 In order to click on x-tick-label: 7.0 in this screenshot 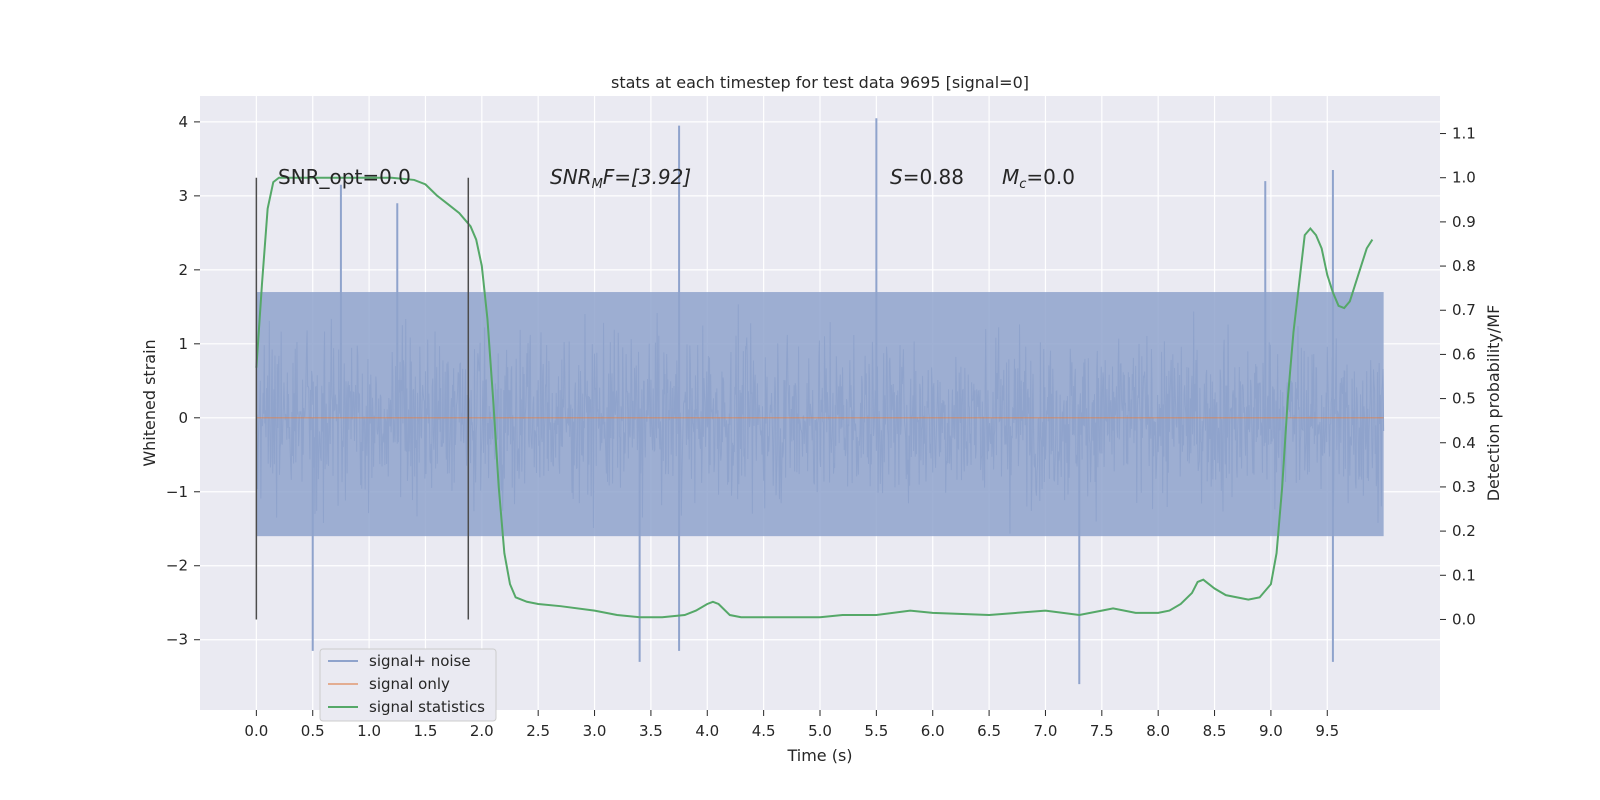, I will do `click(1046, 731)`.